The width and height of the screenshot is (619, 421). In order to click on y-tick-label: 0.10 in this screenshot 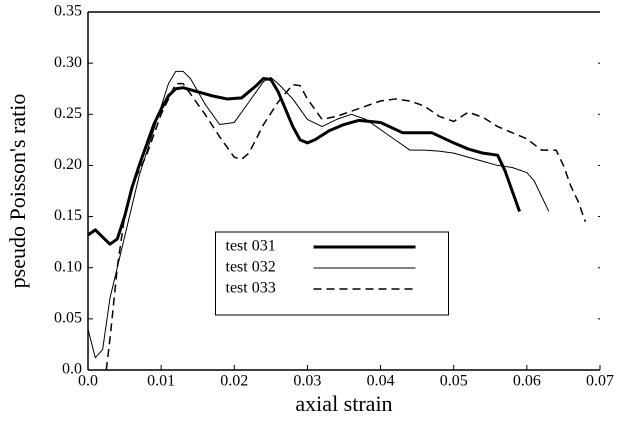, I will do `click(68, 266)`.